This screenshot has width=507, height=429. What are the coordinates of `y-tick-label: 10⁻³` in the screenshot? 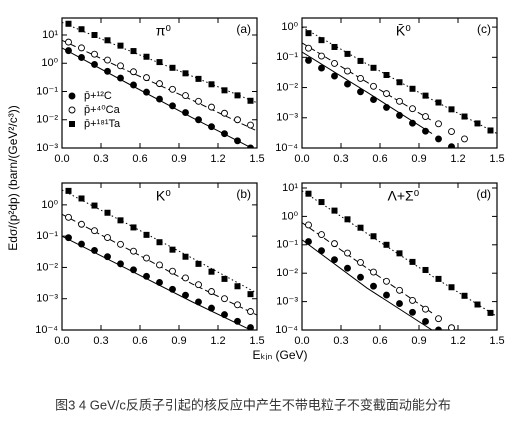 It's located at (287, 118).